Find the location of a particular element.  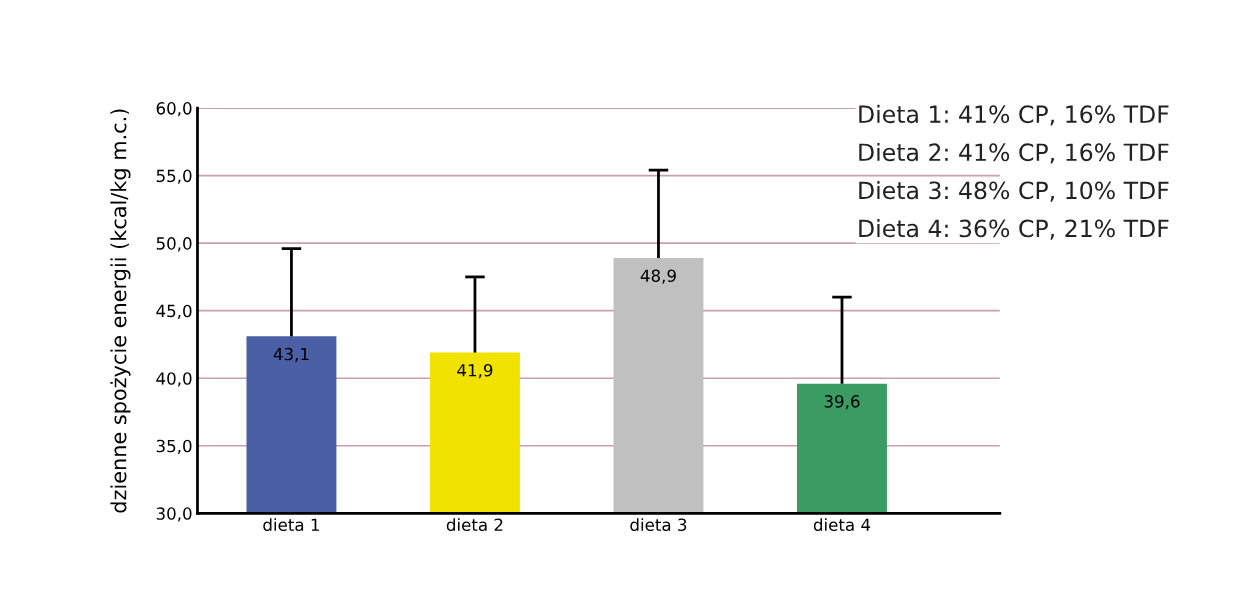

y-tick-label: 45,0 is located at coordinates (174, 311).